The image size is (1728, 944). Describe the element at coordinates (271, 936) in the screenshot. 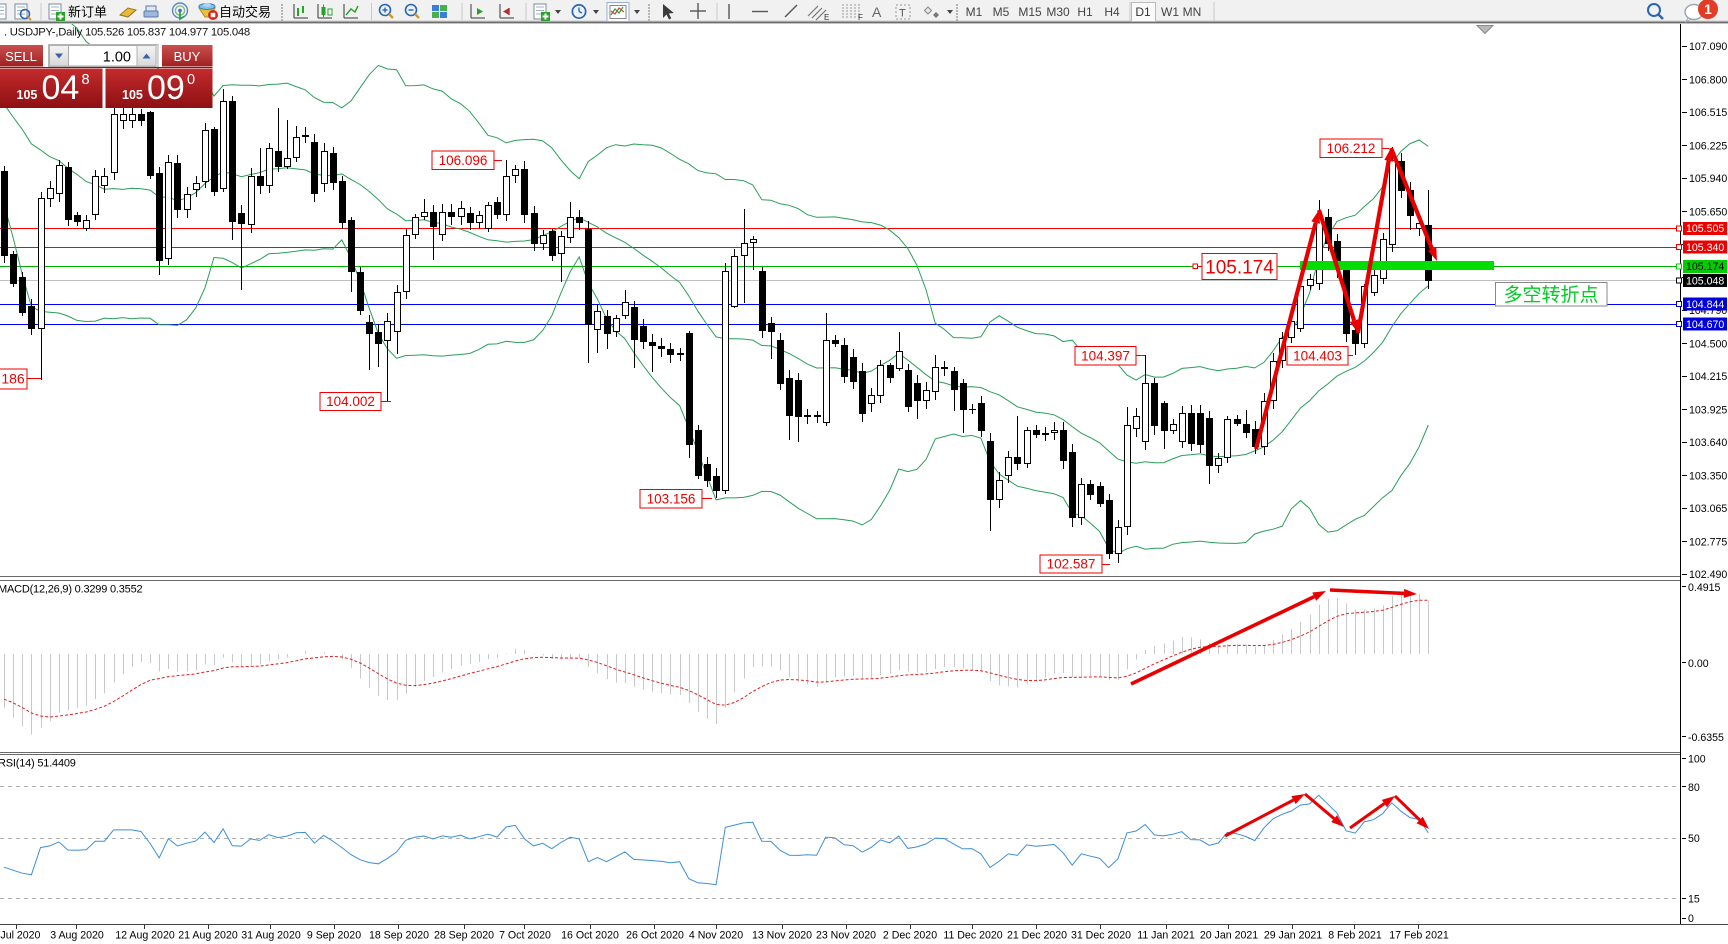

I see `svg-text: 31 Aug 2020` at that location.